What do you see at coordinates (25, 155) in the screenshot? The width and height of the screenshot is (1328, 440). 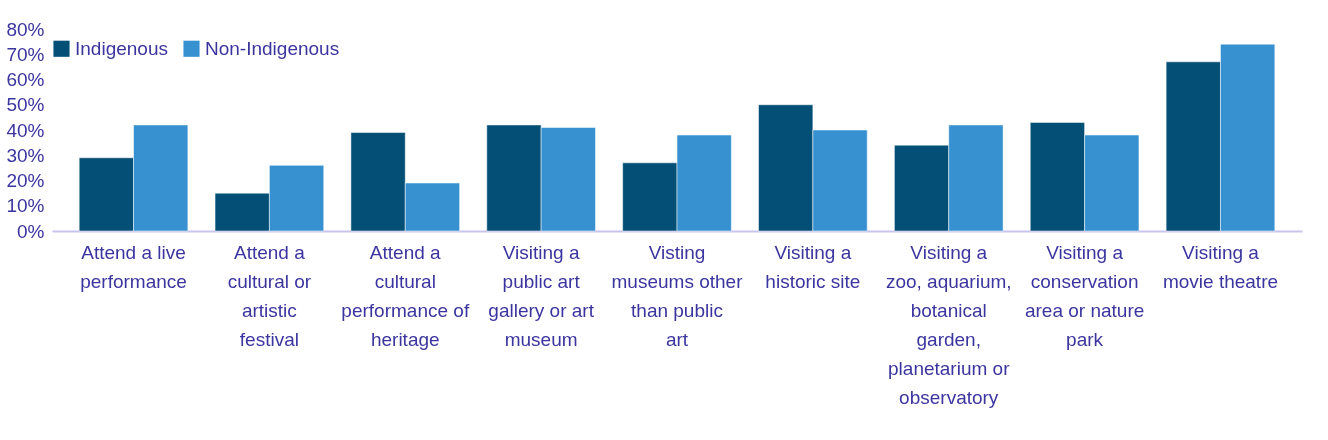 I see `y-tick-label: 30%` at bounding box center [25, 155].